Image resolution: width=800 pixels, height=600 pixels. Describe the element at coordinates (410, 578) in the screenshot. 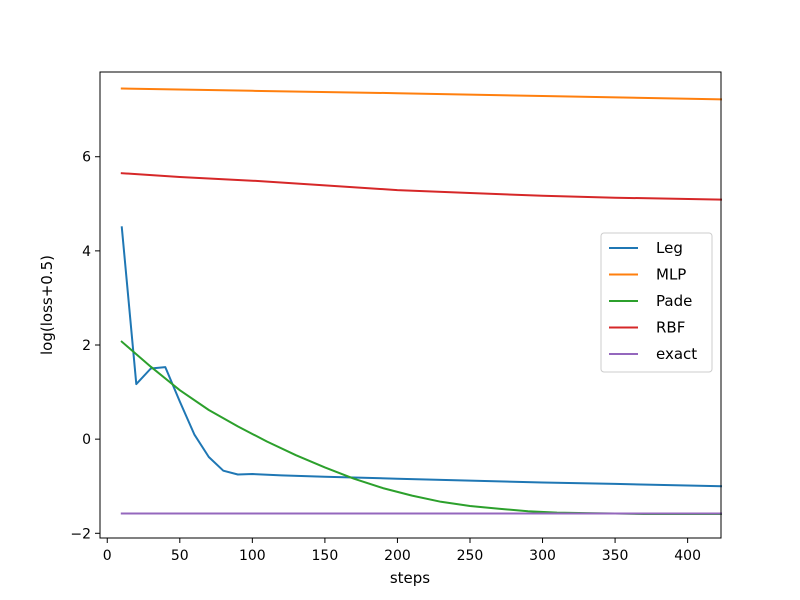

I see `x-axis-label: steps` at that location.